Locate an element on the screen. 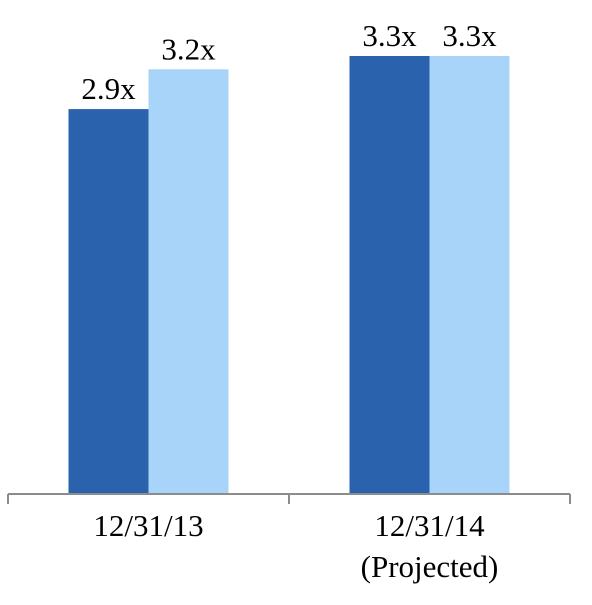 The width and height of the screenshot is (592, 605). category-label-1-0: 12/31/14 is located at coordinates (429, 525).